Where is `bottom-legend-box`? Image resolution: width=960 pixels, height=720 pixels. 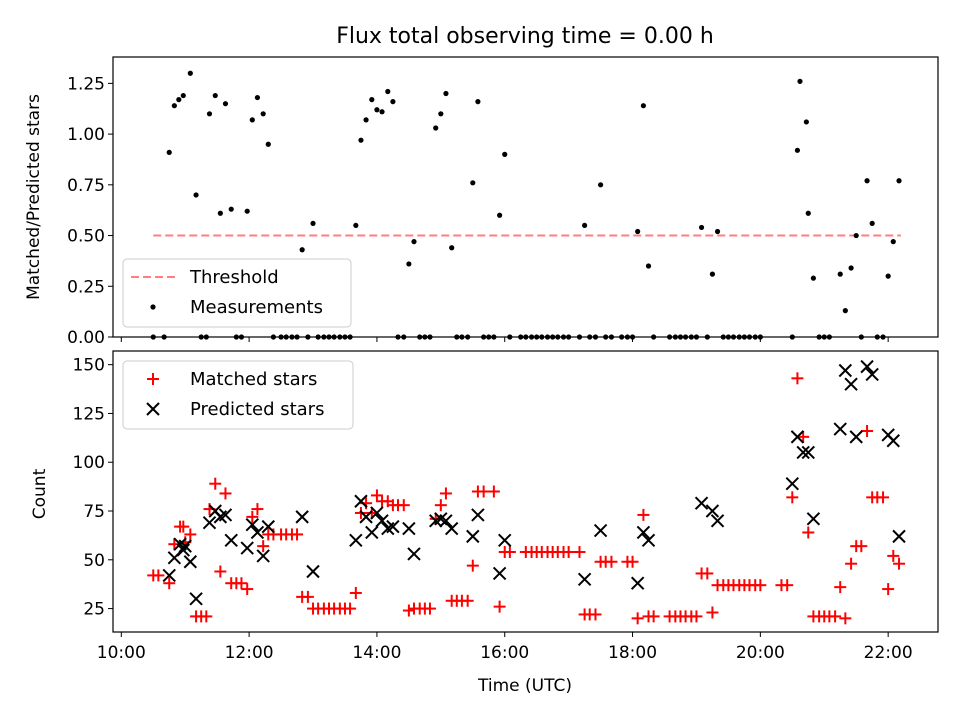
bottom-legend-box is located at coordinates (238, 395).